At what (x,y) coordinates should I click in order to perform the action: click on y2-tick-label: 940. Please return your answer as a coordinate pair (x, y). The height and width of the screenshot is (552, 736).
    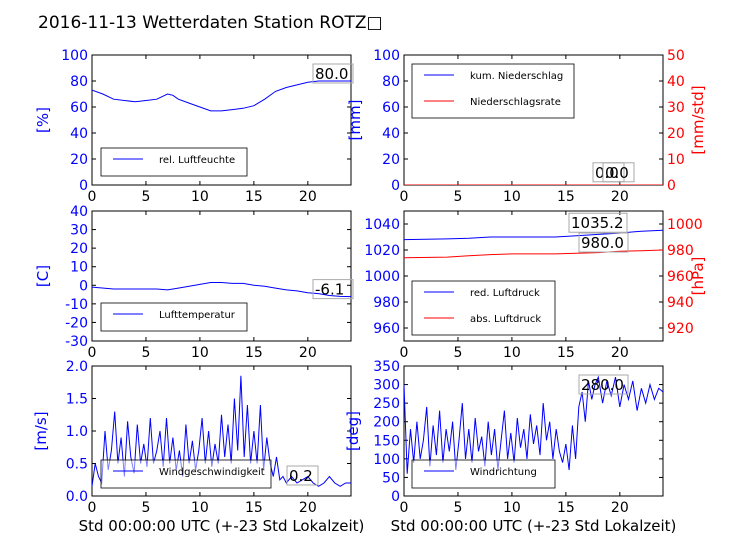
    Looking at the image, I should click on (680, 303).